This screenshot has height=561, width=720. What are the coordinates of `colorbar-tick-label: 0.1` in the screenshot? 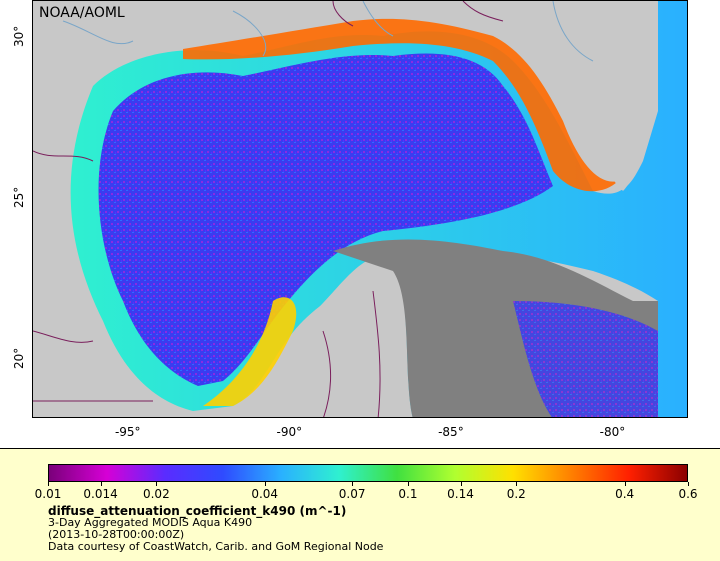 It's located at (408, 494).